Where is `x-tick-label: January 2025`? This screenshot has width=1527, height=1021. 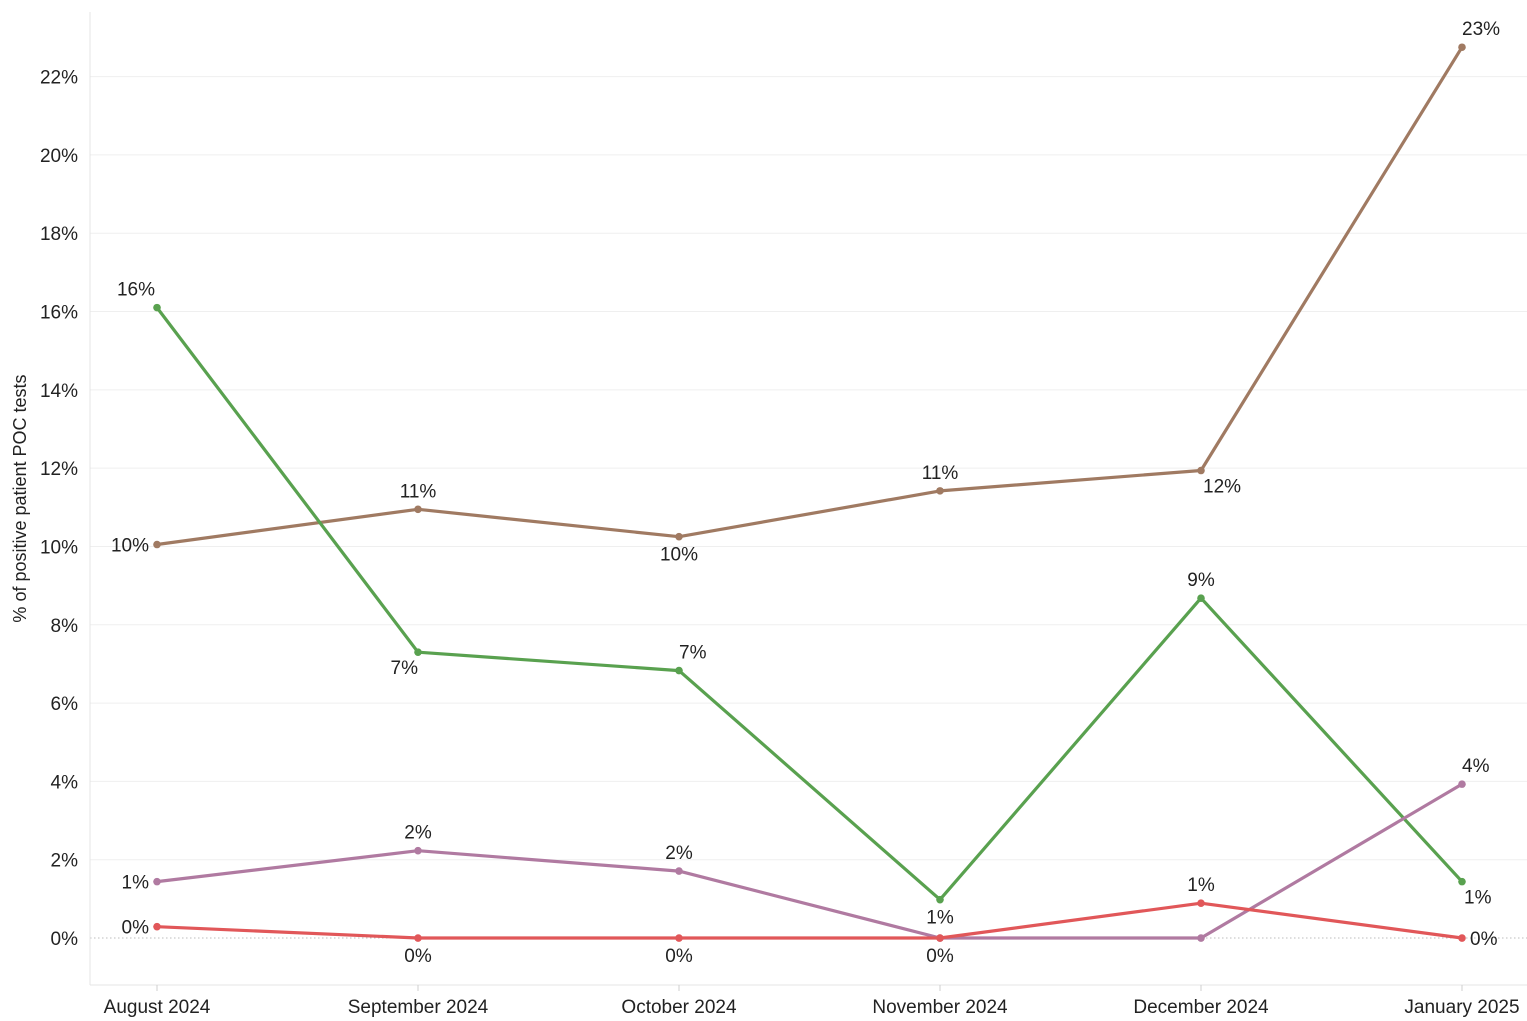 x-tick-label: January 2025 is located at coordinates (1461, 1007).